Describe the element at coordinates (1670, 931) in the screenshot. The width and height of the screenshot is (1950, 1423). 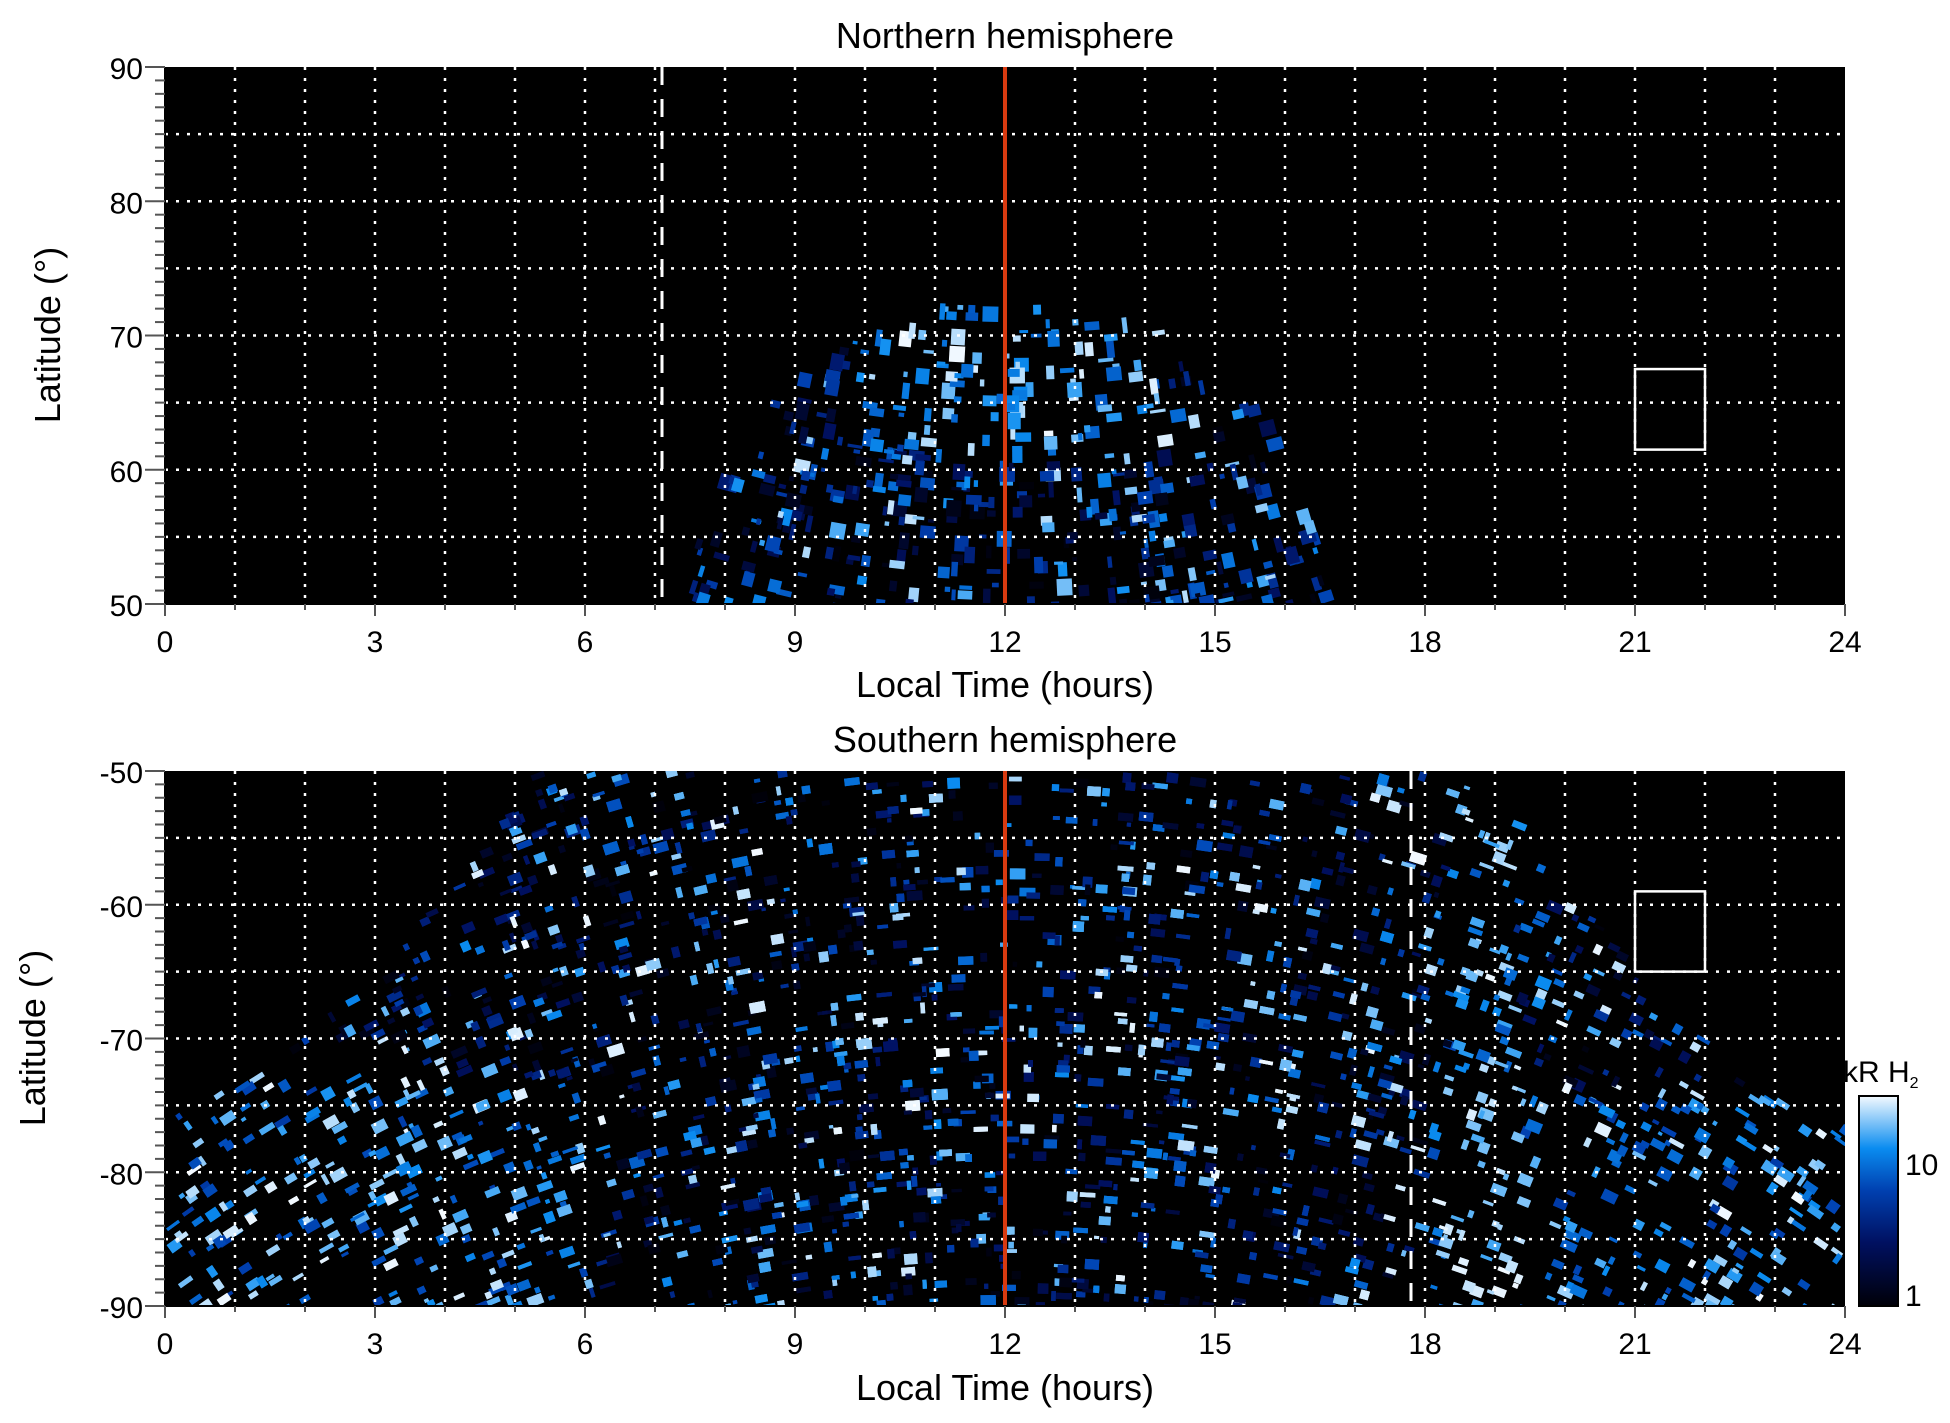
I see `reference-box` at that location.